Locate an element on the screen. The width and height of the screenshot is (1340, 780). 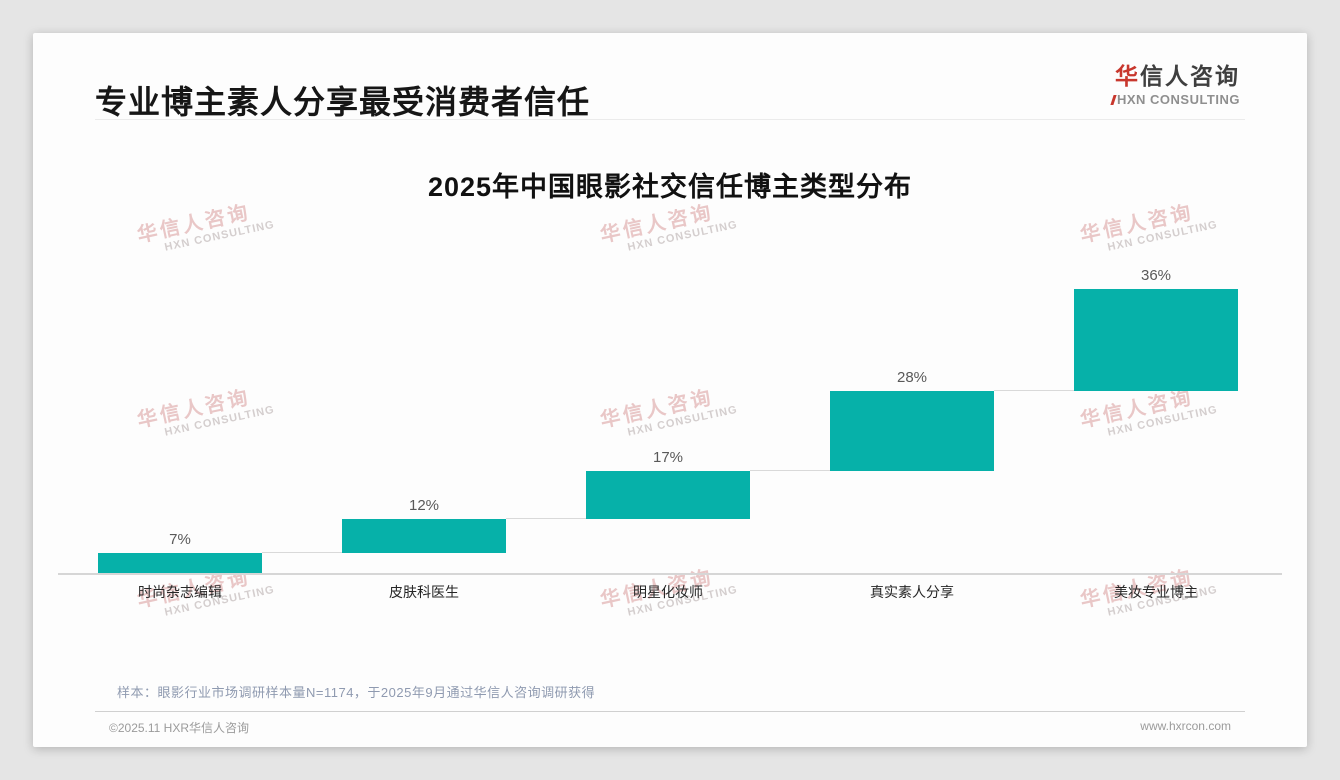
bar-value-label: 28% is located at coordinates (912, 378).